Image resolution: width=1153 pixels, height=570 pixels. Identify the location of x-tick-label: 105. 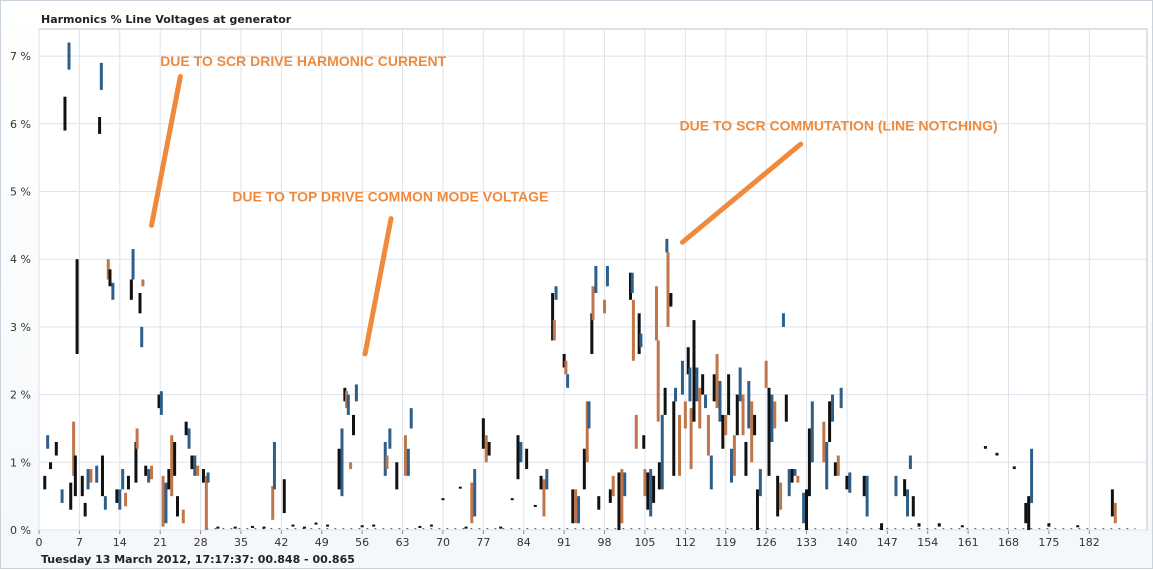
(644, 542).